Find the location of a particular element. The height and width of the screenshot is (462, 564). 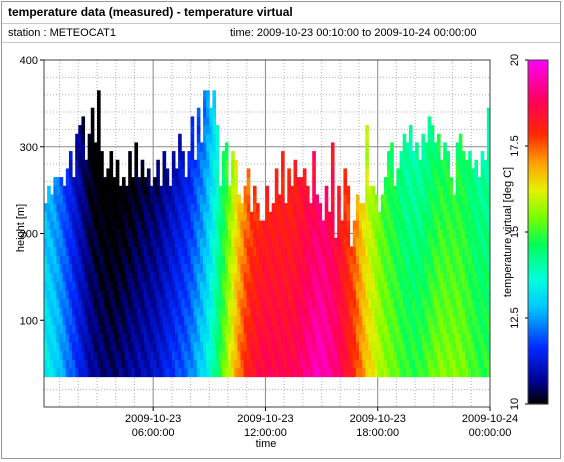

x-tick-label-time: 06:00:00 is located at coordinates (153, 433).